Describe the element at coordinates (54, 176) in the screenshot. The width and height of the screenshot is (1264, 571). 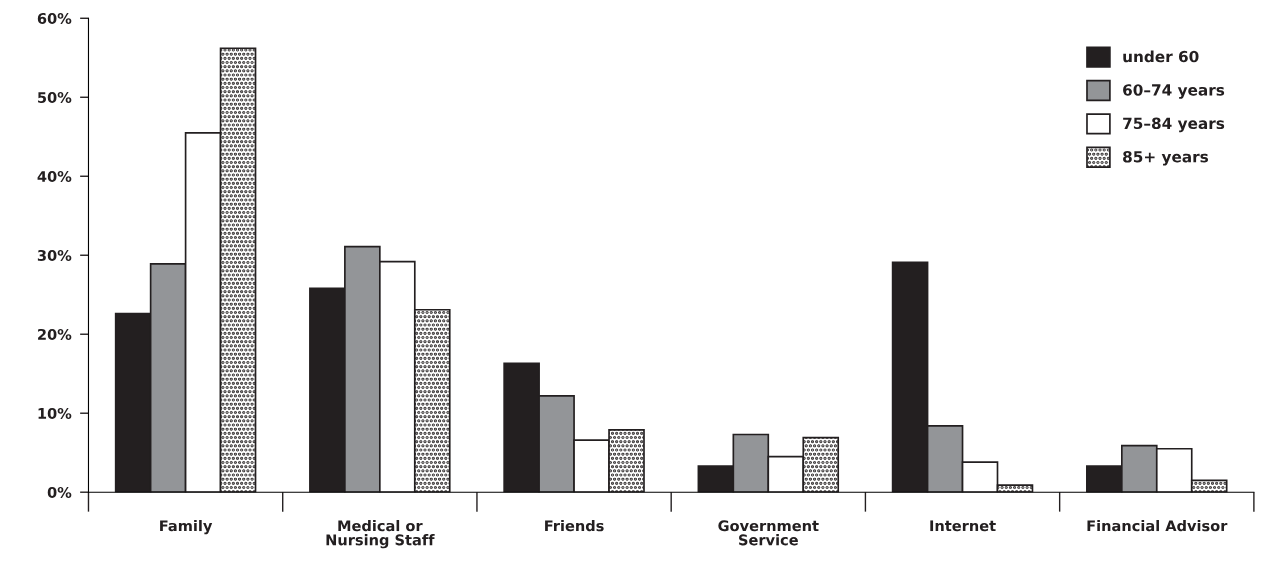
I see `y-tick-label: 40%` at that location.